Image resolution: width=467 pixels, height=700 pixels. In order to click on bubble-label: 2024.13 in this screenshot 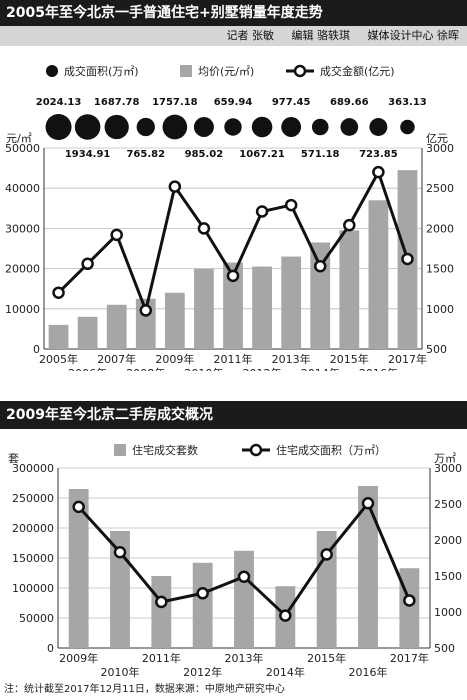, I will do `click(59, 102)`.